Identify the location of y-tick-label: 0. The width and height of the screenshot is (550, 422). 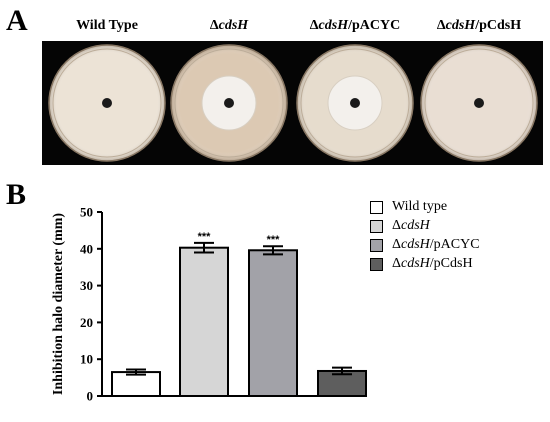
(90, 396).